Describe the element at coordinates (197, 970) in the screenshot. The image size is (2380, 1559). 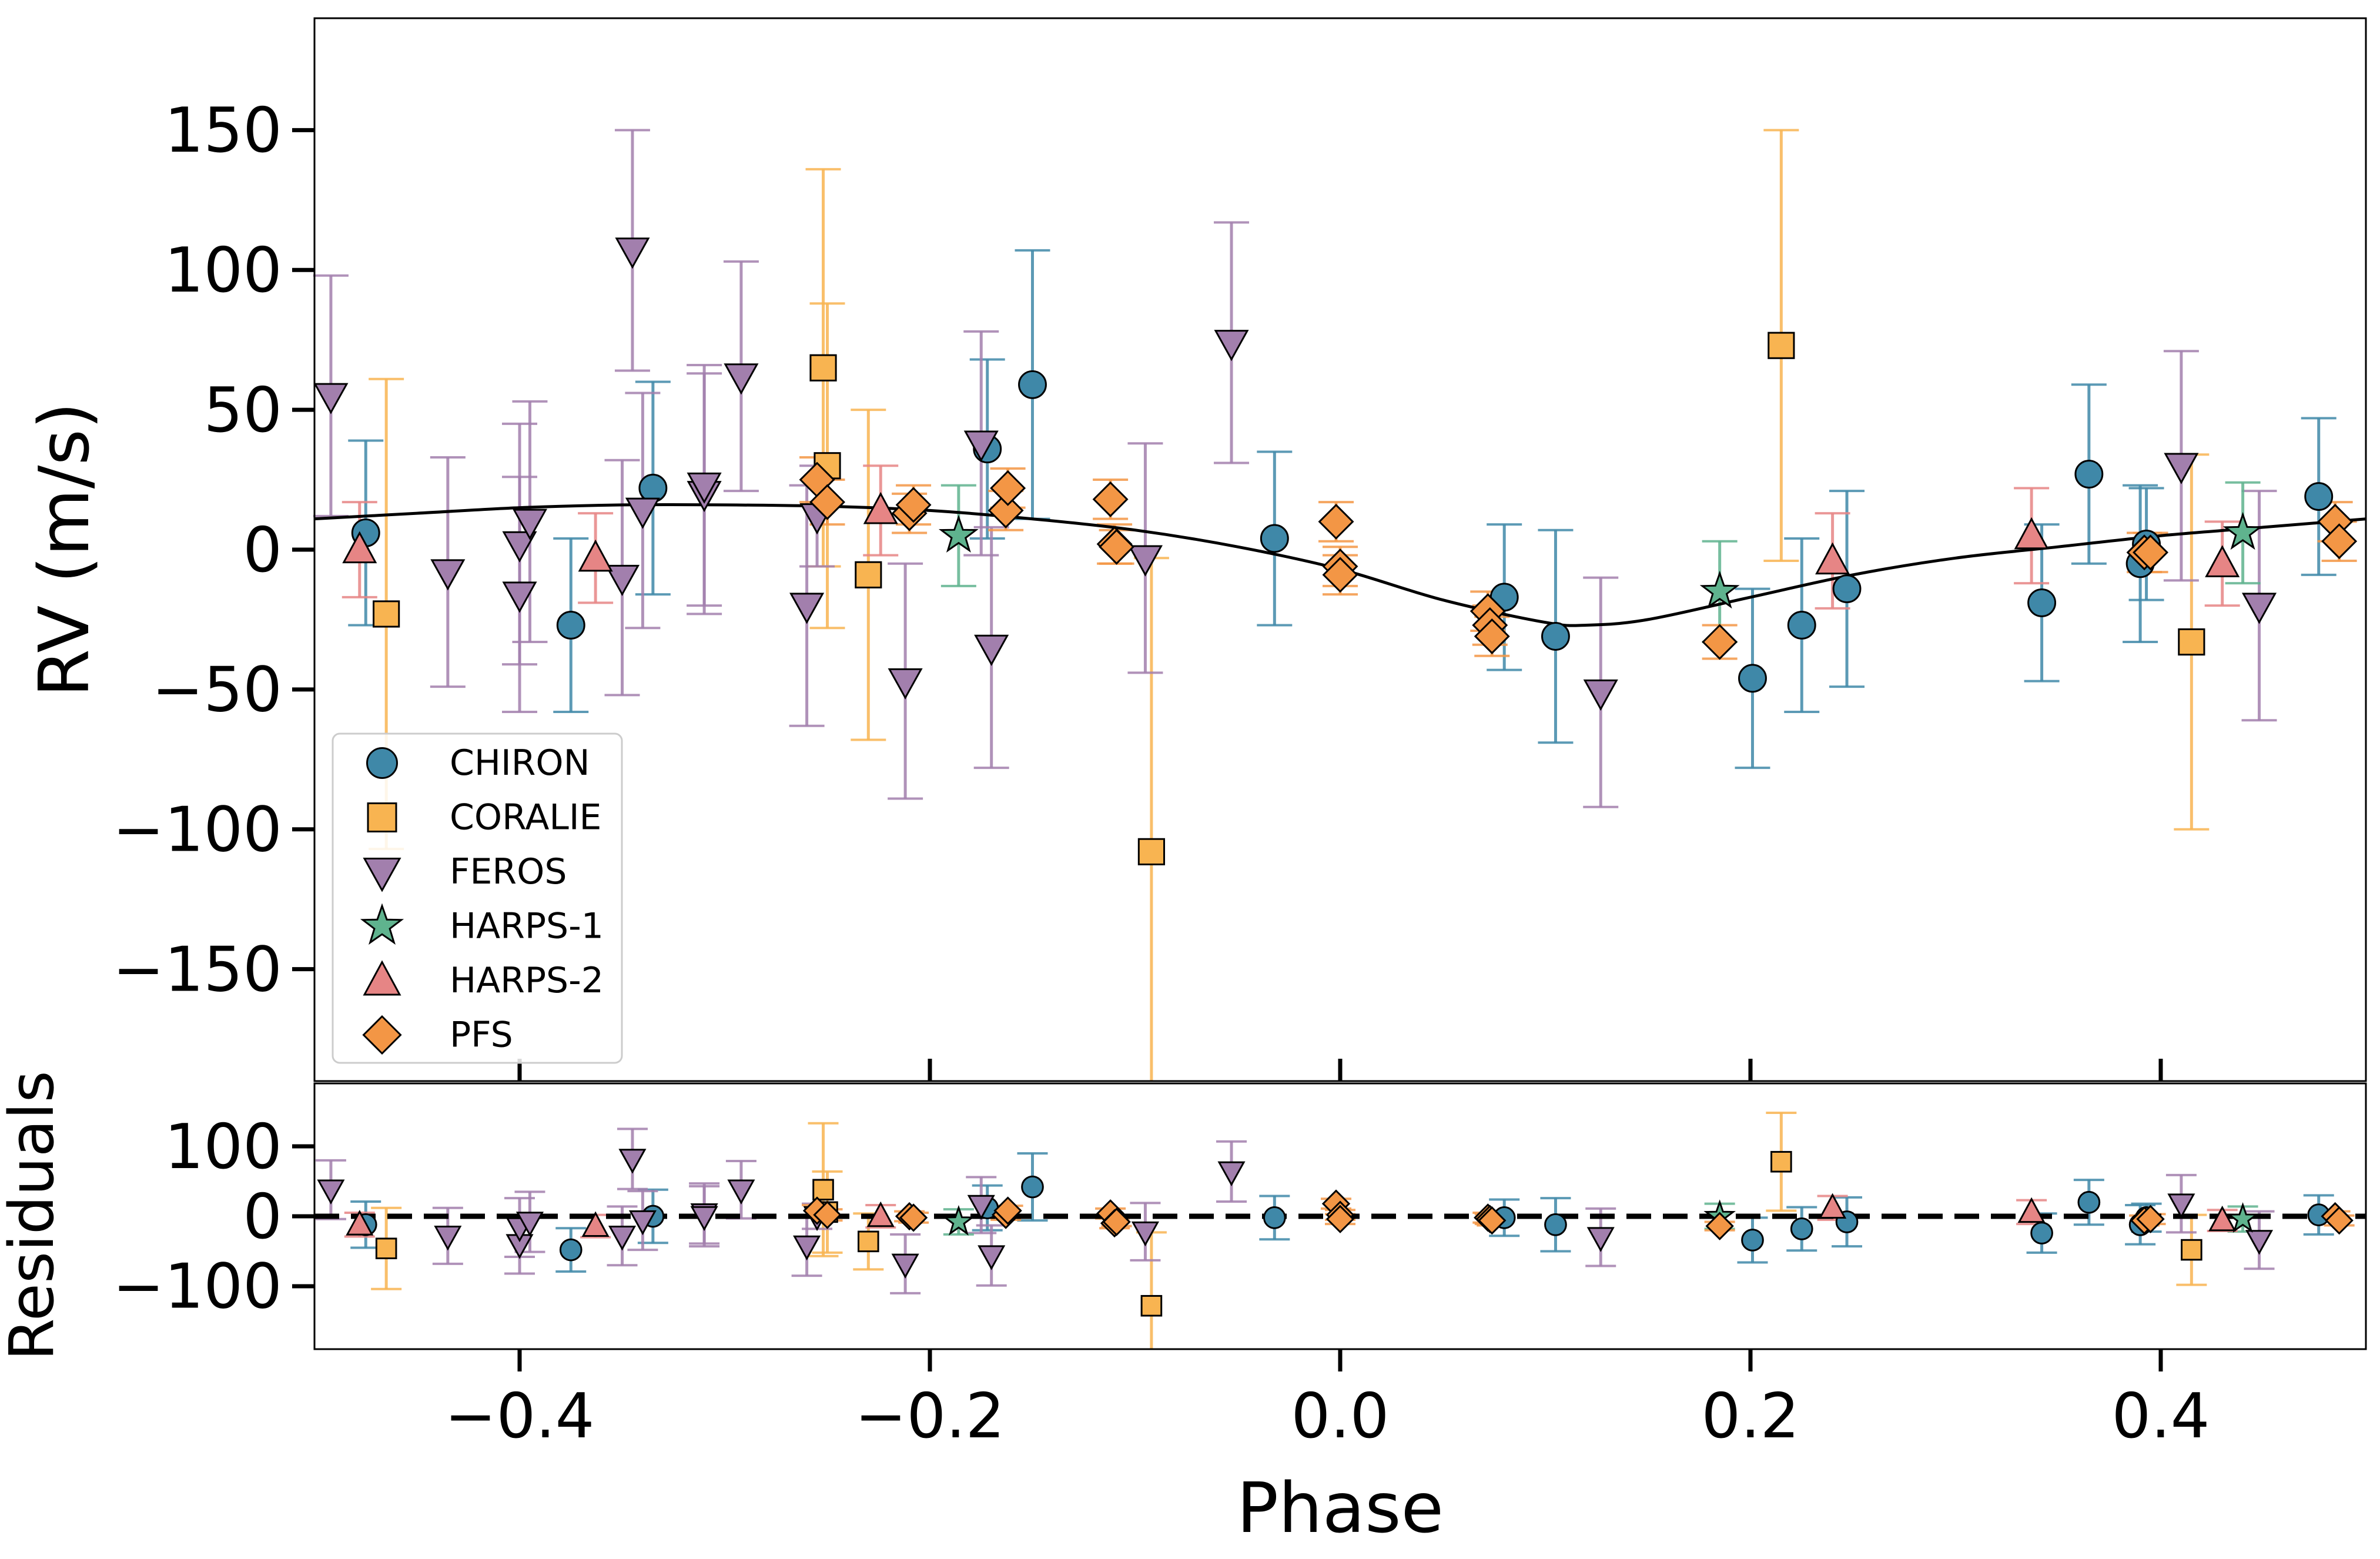
I see `y-tick-label: −150` at that location.